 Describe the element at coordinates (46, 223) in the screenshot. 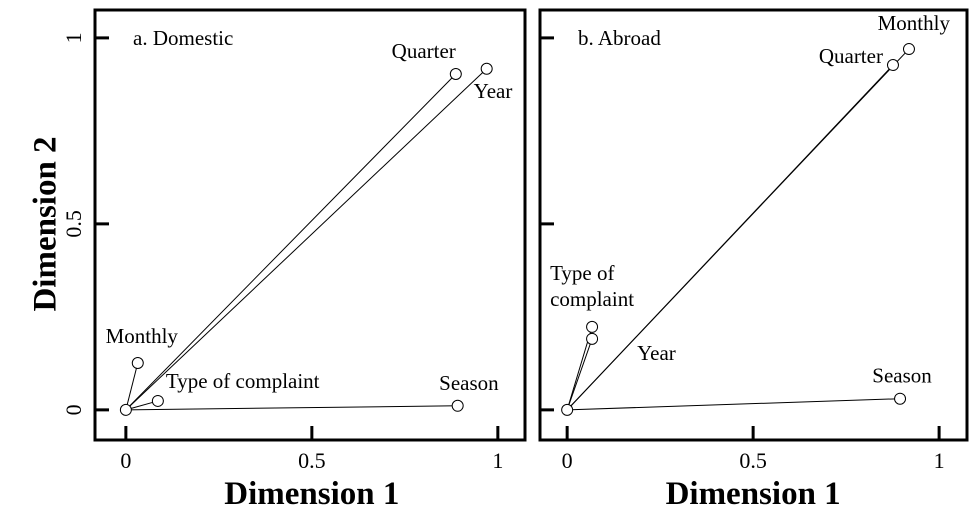

I see `y-axis-label: Dimension 2` at that location.